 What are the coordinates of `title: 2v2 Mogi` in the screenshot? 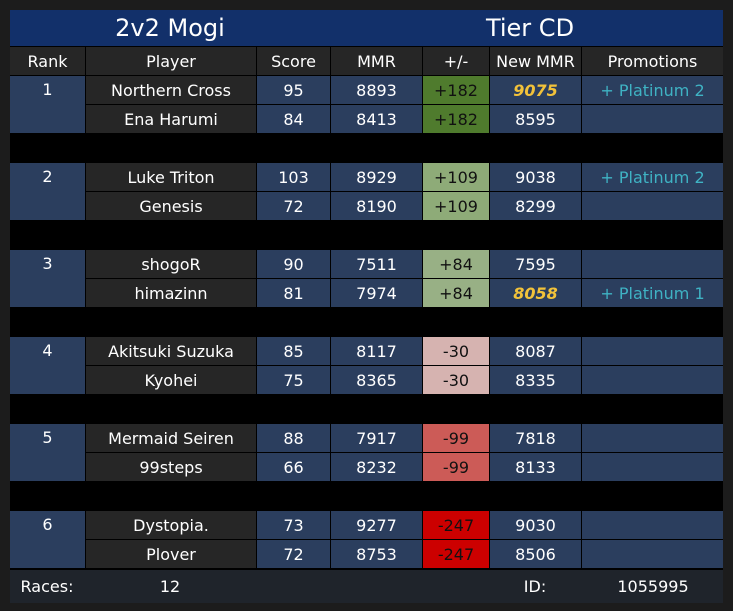 It's located at (170, 28).